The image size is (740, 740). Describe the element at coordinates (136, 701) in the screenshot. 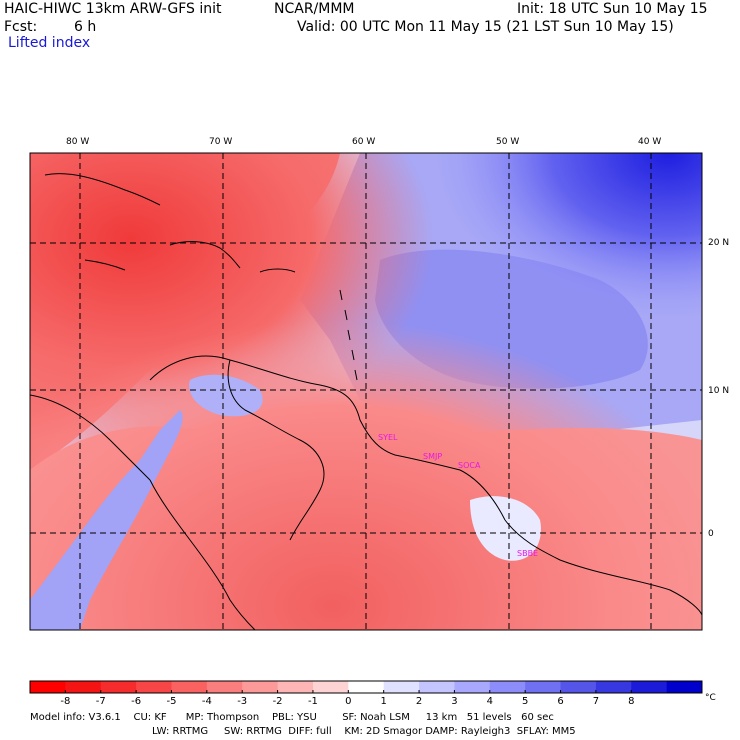

I see `colorbar-tick-label: -6` at that location.